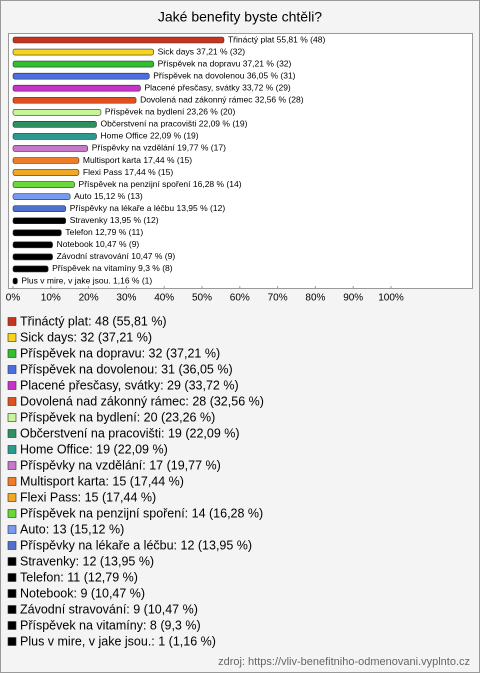 This screenshot has width=480, height=673. What do you see at coordinates (137, 160) in the screenshot?
I see `bar-label: Multisport karta 17,44 % (15)` at bounding box center [137, 160].